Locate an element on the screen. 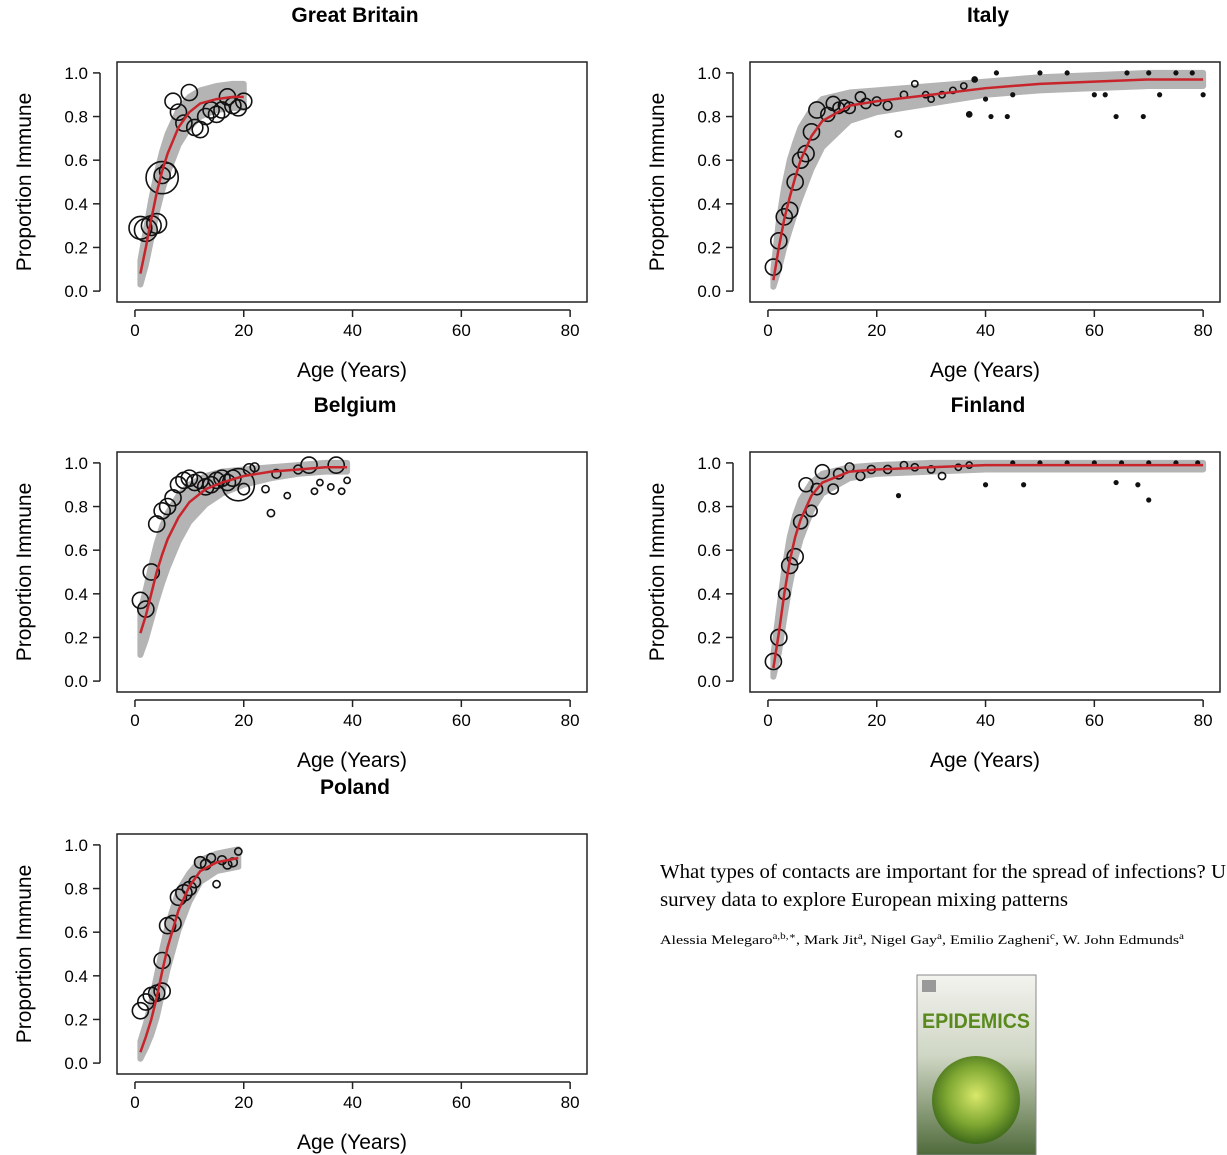 The width and height of the screenshot is (1227, 1155). chart-title: Finland is located at coordinates (988, 405).